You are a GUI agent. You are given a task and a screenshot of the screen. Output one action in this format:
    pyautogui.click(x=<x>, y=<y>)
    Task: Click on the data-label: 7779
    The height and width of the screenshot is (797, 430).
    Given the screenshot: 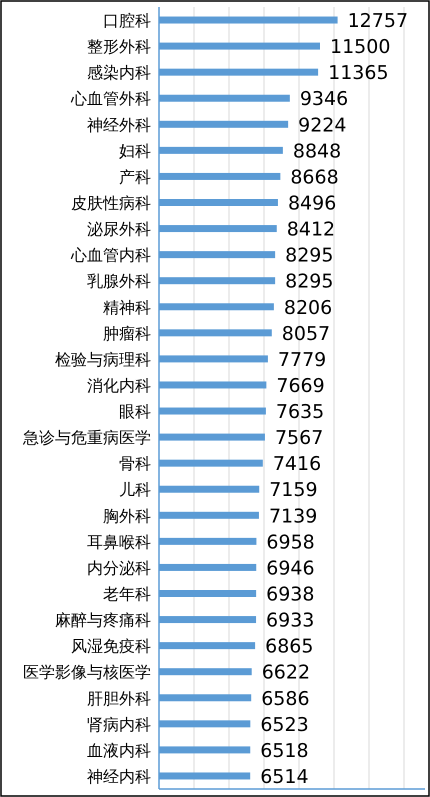 What is the action you would take?
    pyautogui.click(x=302, y=359)
    